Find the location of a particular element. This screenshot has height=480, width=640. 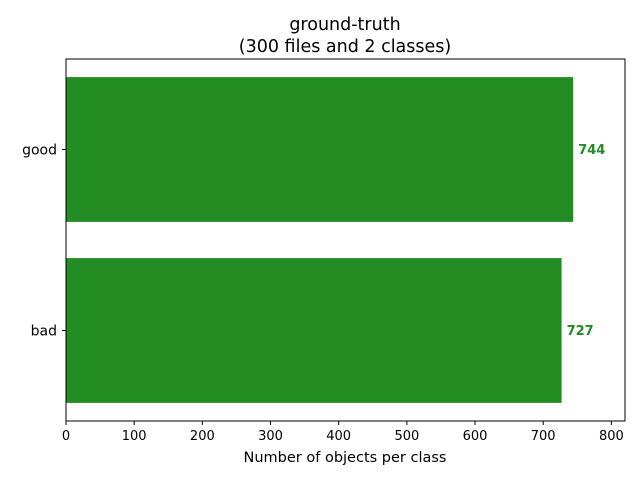

y-tick-label-good: good is located at coordinates (39, 151).